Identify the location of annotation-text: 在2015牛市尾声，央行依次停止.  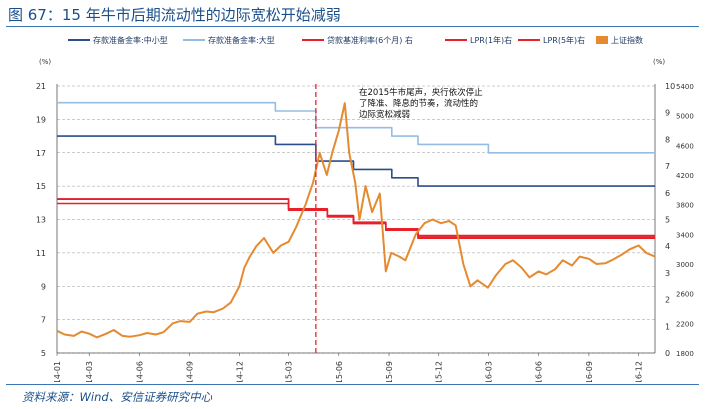
(421, 92).